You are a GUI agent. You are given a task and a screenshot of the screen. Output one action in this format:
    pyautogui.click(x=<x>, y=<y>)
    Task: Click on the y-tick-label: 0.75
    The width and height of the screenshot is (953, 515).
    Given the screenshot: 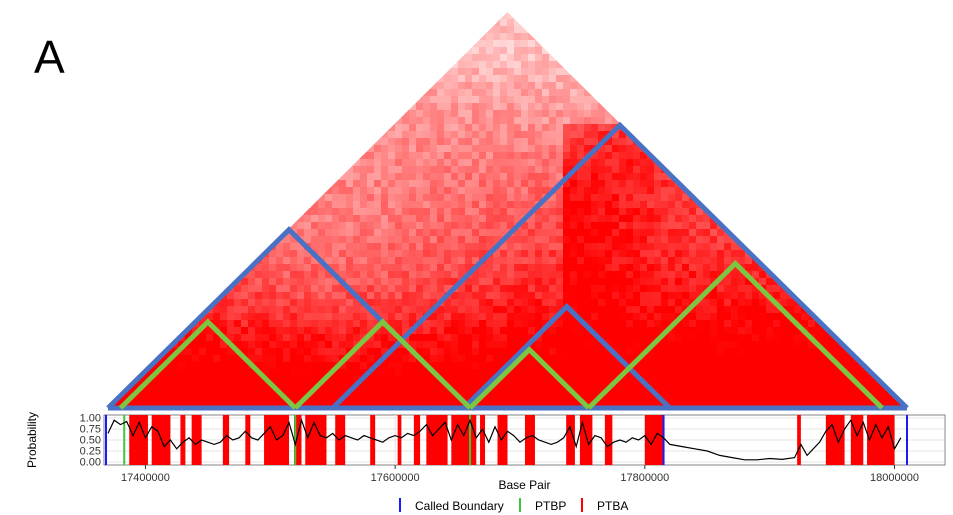 What is the action you would take?
    pyautogui.click(x=90, y=430)
    